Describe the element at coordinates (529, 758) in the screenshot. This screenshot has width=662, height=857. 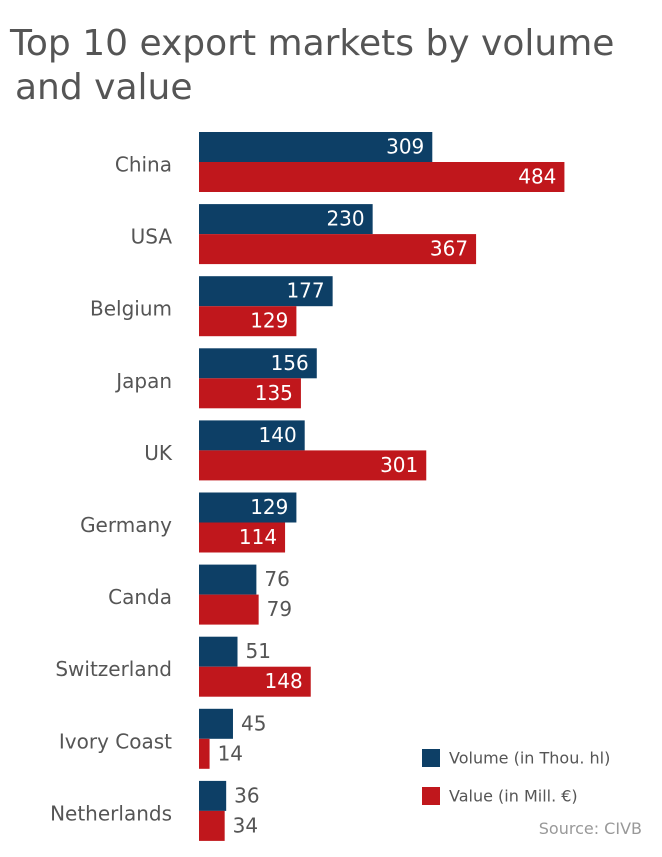
I see `legend-label-volume: Volume (in Thou. hl)` at that location.